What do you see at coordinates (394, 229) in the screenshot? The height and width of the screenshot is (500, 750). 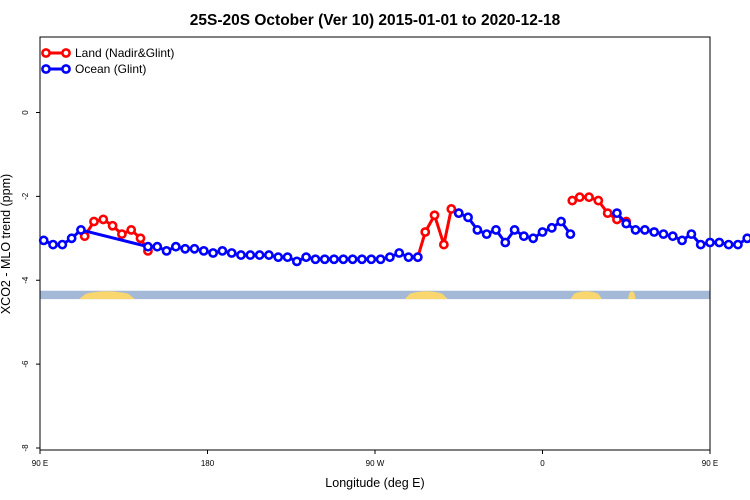 I see `series-layer` at bounding box center [394, 229].